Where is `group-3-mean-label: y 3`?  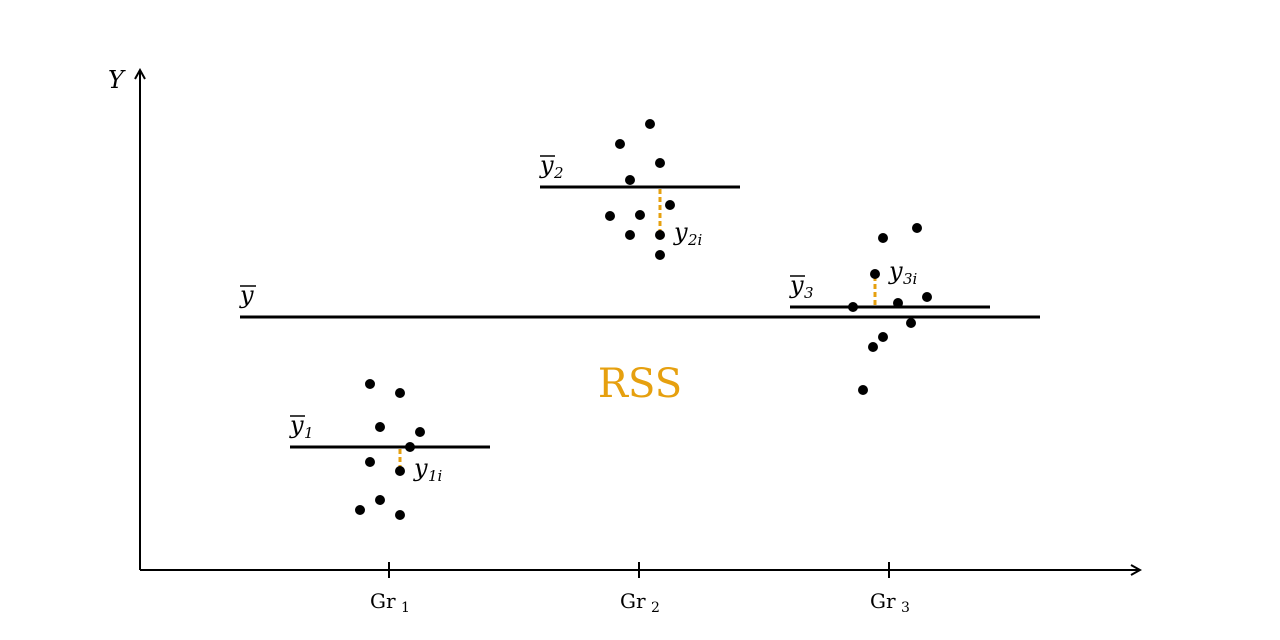 group-3-mean-label: y 3 is located at coordinates (801, 286).